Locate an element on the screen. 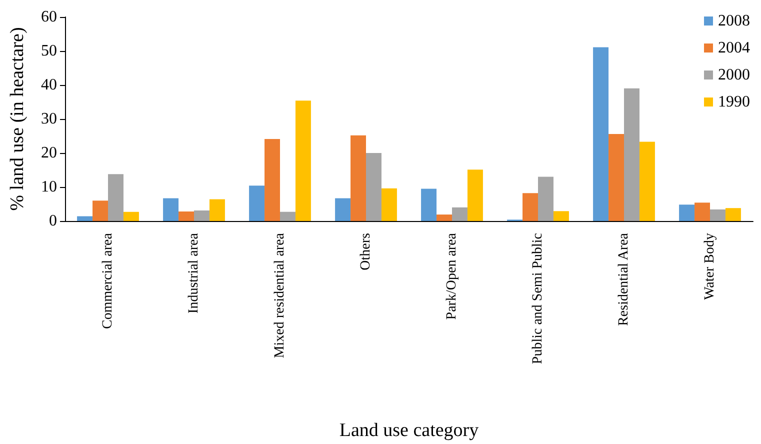 The width and height of the screenshot is (761, 444). y-tick-label: 50 is located at coordinates (49, 51).